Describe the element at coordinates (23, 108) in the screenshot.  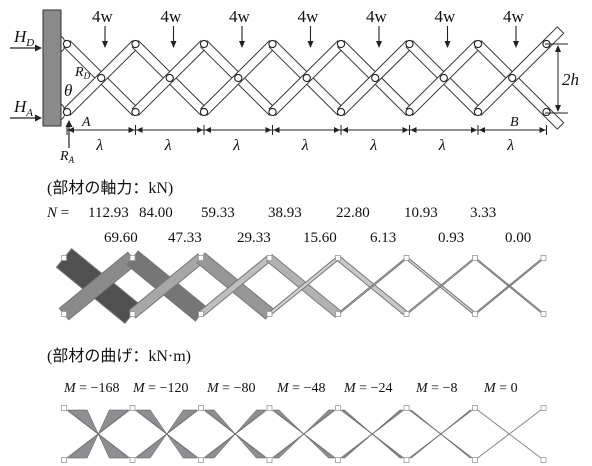
I see `label-ha: HA` at that location.